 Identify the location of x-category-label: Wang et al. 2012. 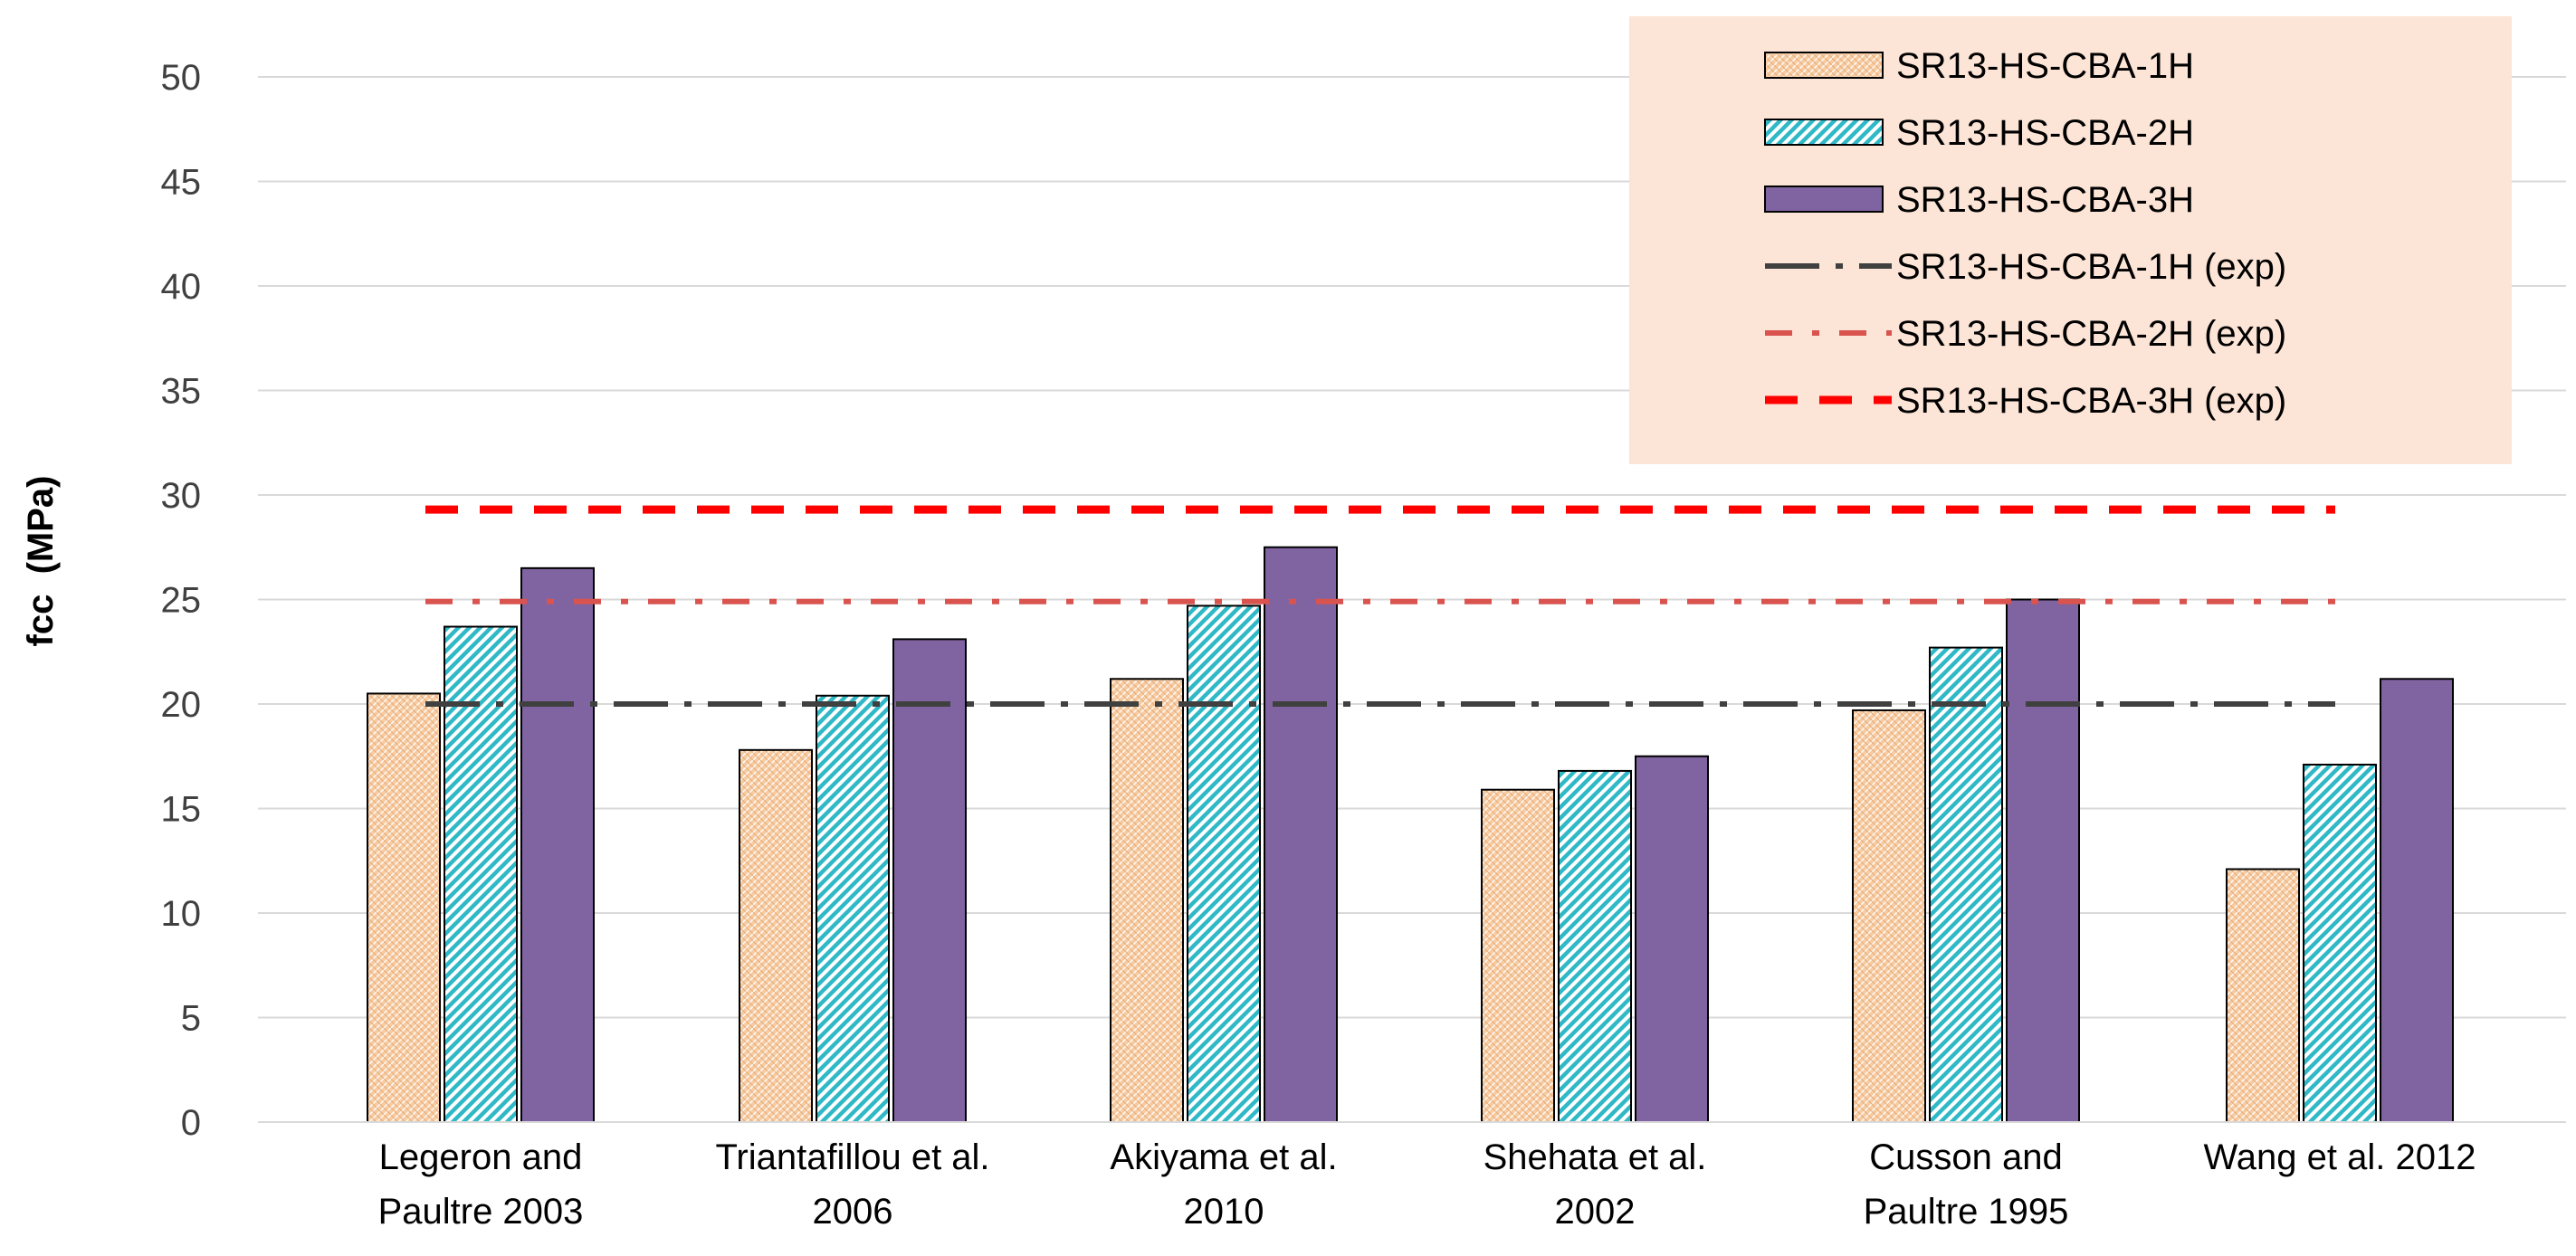
(2340, 1157).